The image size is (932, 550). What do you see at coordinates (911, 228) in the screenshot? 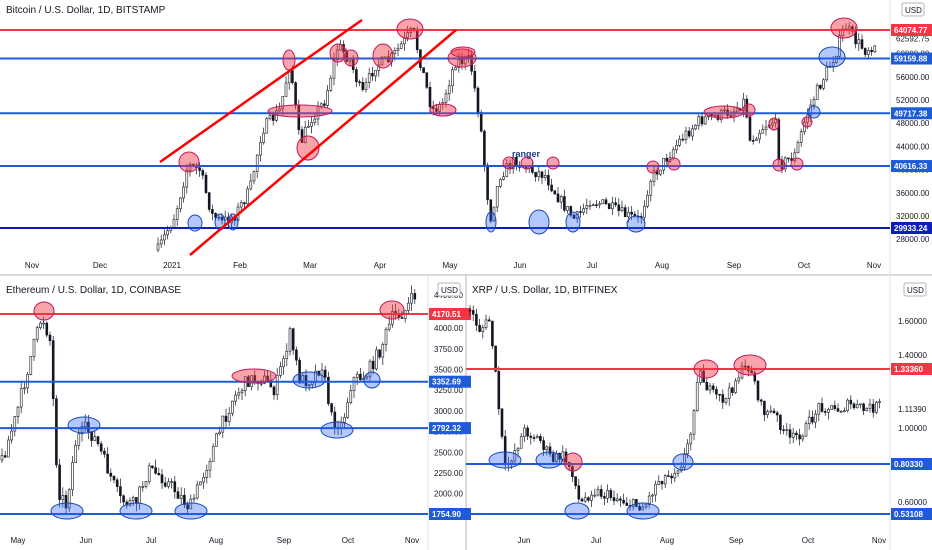
I see `price-label: 29933.24` at bounding box center [911, 228].